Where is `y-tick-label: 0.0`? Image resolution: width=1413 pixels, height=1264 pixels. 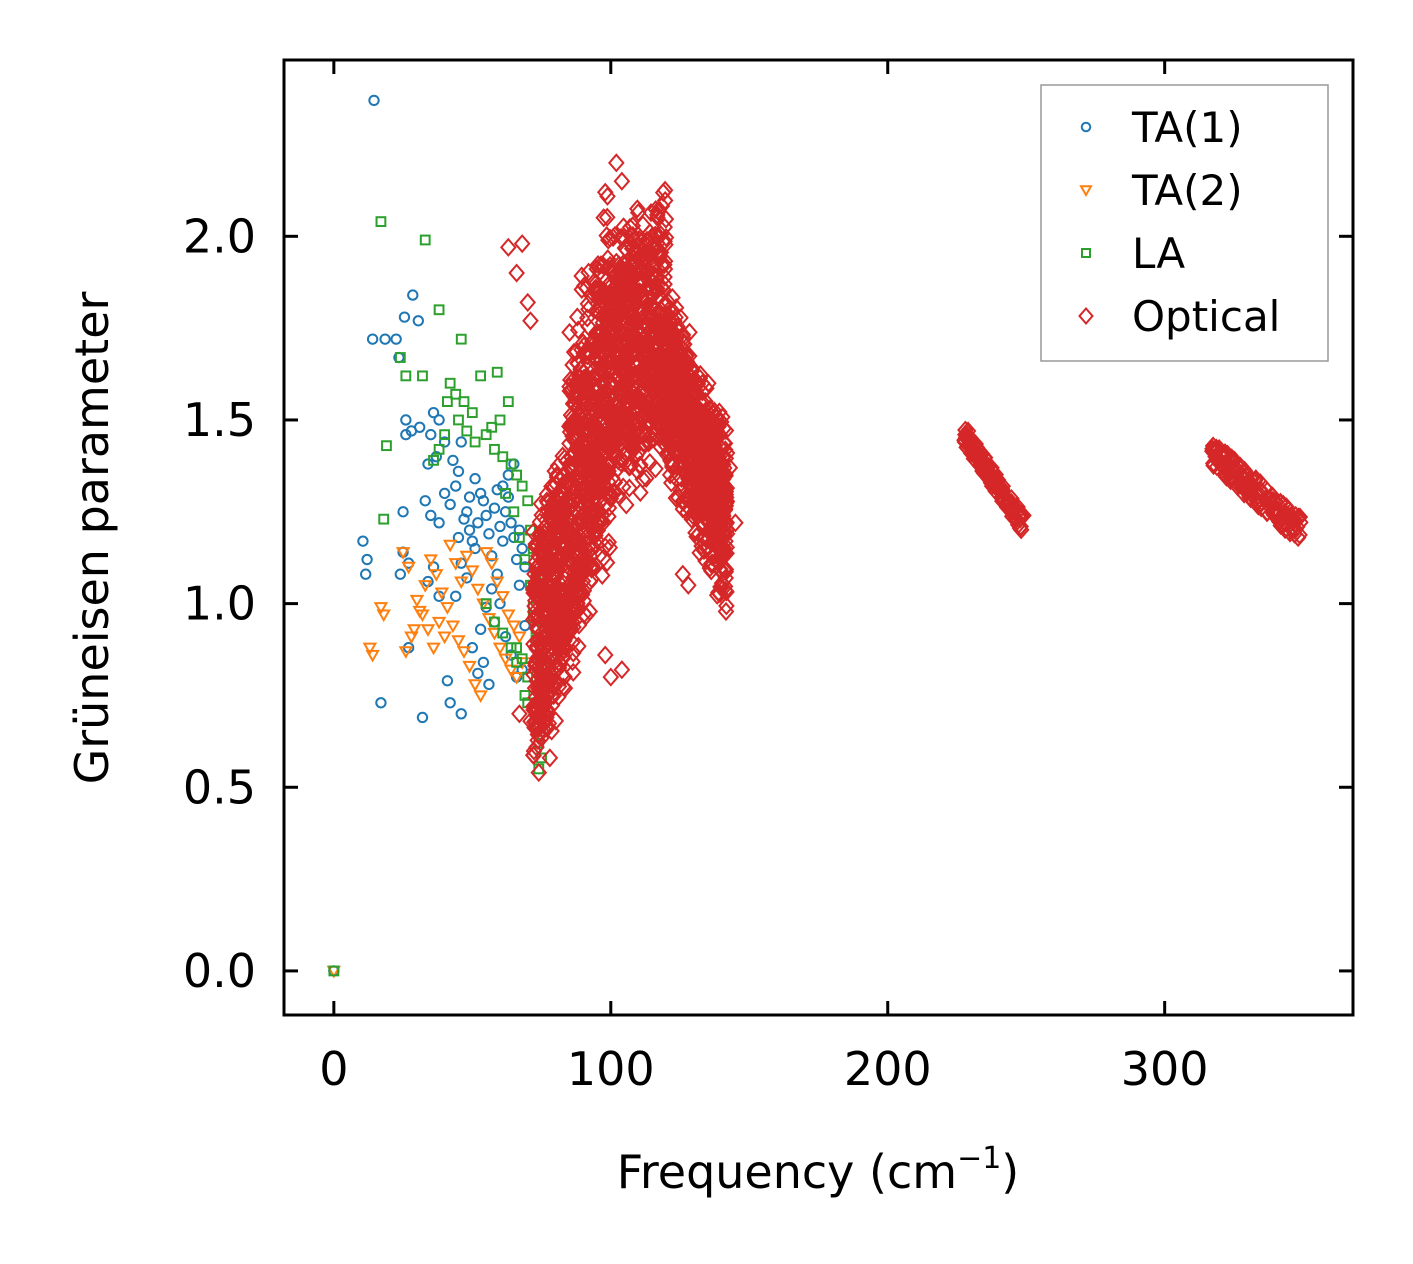
y-tick-label: 0.0 is located at coordinates (219, 971).